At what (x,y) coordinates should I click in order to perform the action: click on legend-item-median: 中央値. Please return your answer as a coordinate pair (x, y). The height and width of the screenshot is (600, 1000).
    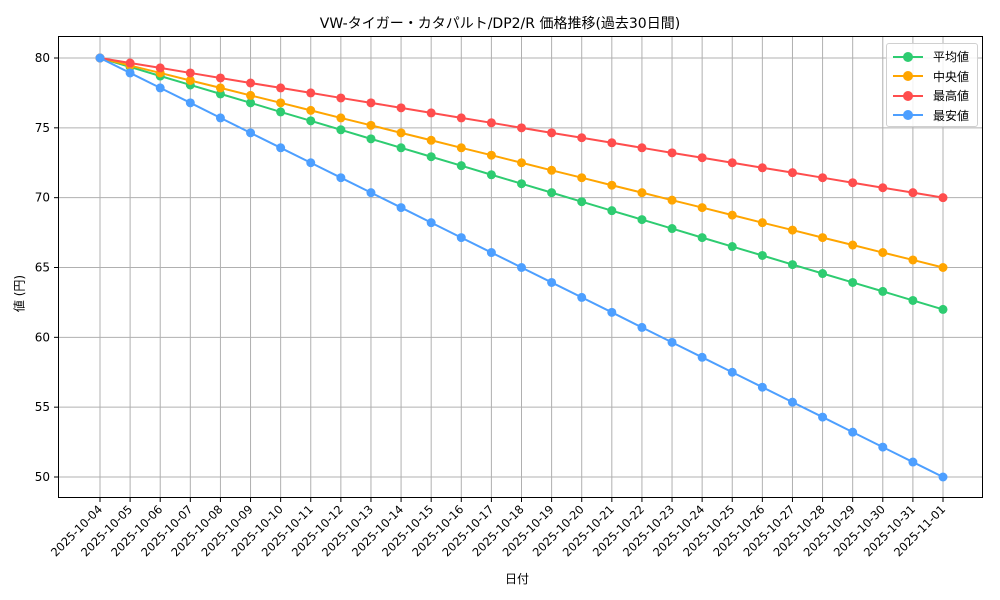
    Looking at the image, I should click on (932, 77).